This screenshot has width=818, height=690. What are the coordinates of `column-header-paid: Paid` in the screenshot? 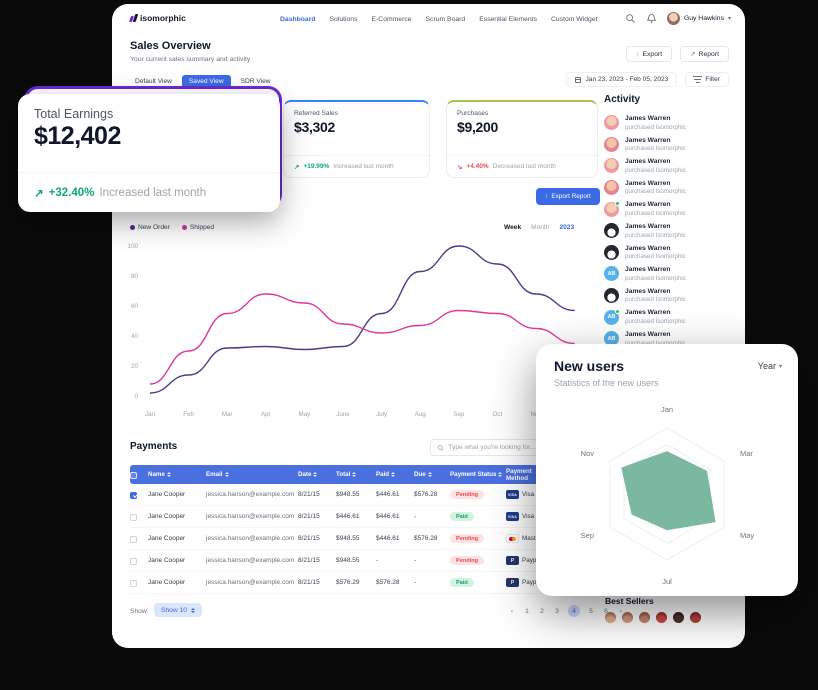 It's located at (395, 474).